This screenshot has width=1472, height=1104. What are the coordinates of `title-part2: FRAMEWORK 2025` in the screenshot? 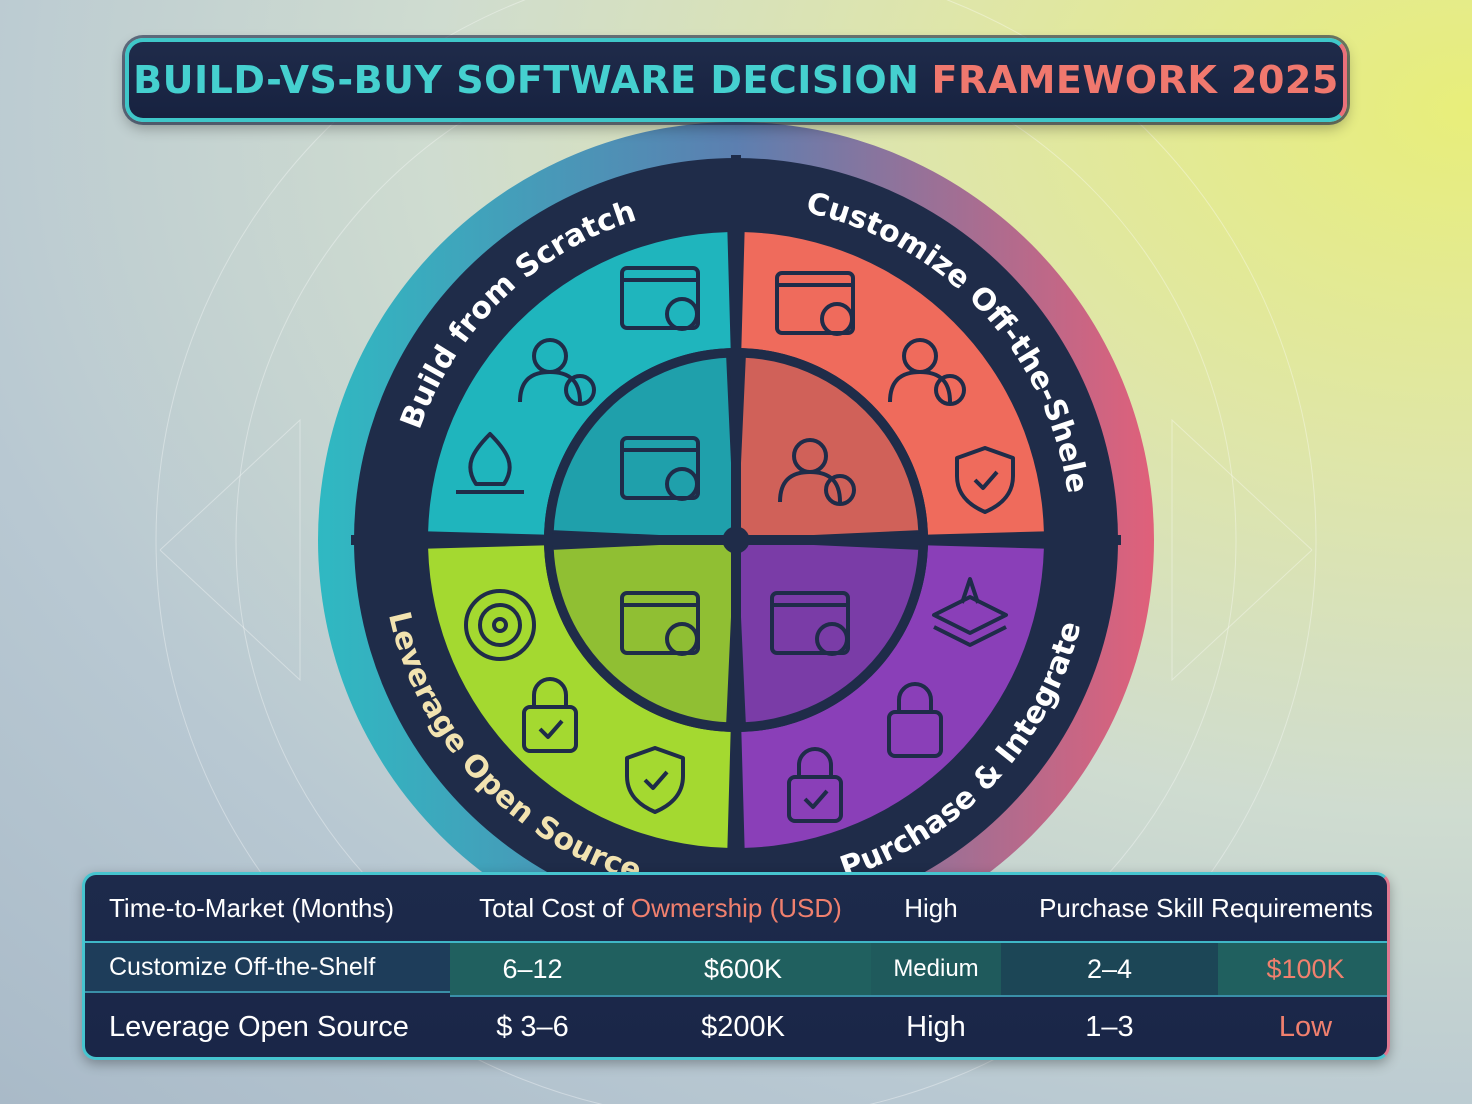 It's located at (1135, 80).